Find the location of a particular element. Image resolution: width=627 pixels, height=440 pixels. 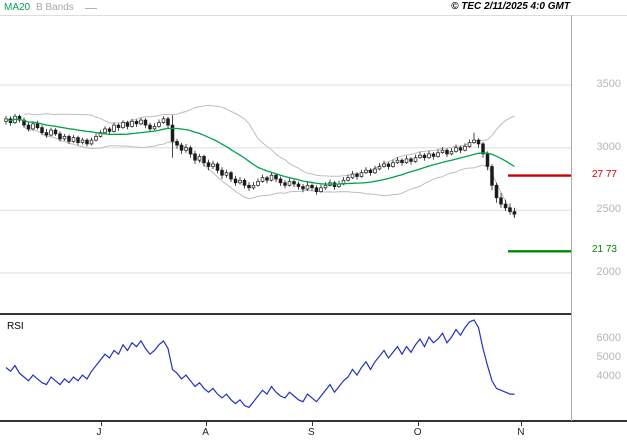

rsi-tick-label: 4000 is located at coordinates (608, 376).